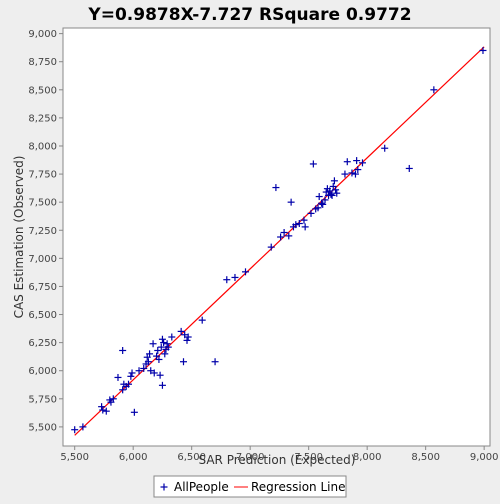  What do you see at coordinates (74, 457) in the screenshot?
I see `x-tick-label: 5,500` at bounding box center [74, 457].